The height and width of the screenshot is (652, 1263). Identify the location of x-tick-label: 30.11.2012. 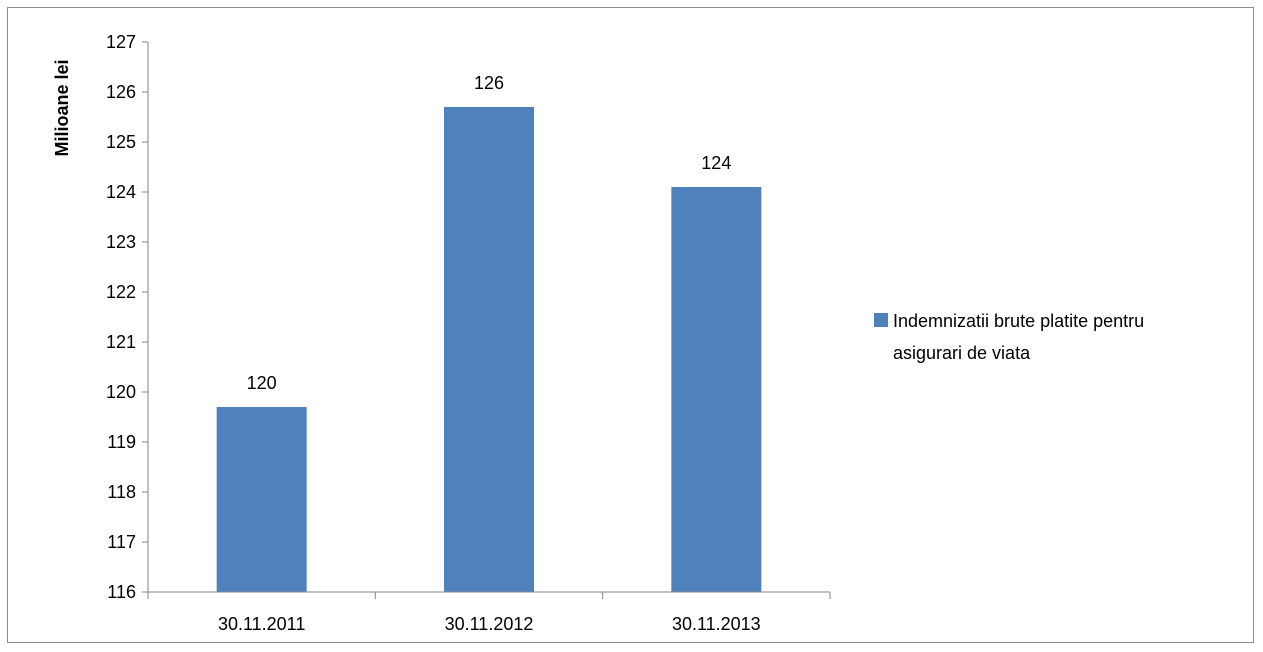
(489, 624).